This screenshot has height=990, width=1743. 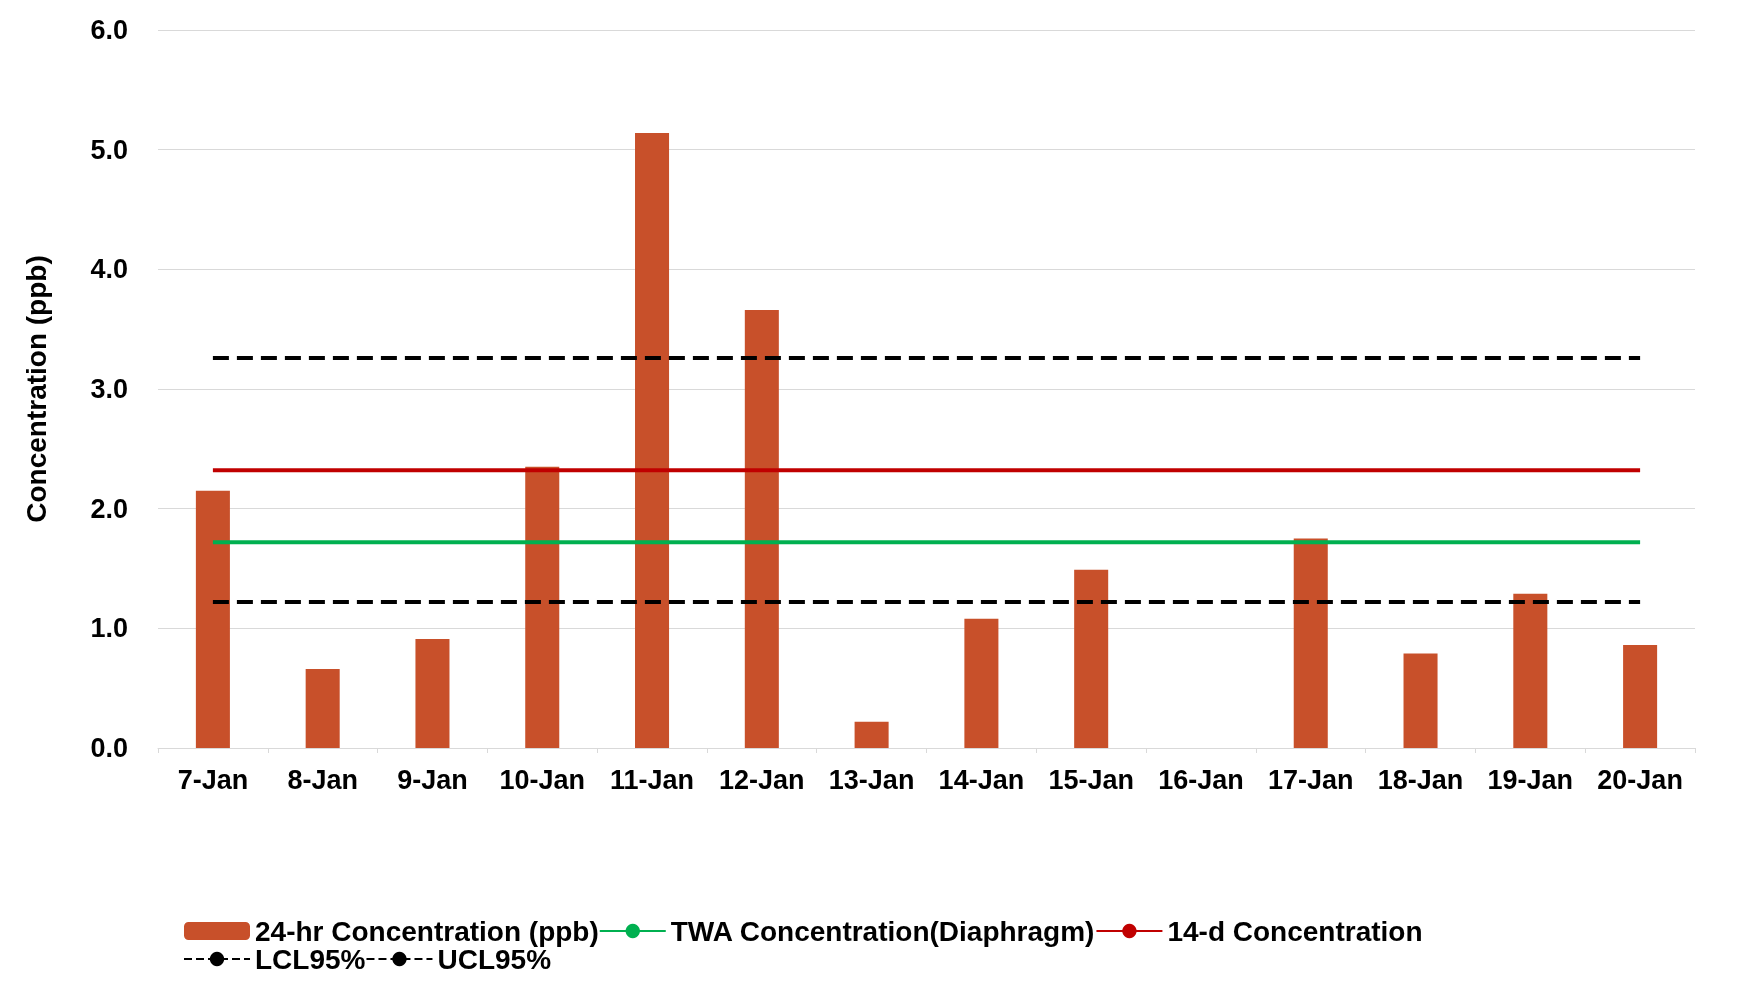 I want to click on y-tick-label: 3.0, so click(x=109, y=389).